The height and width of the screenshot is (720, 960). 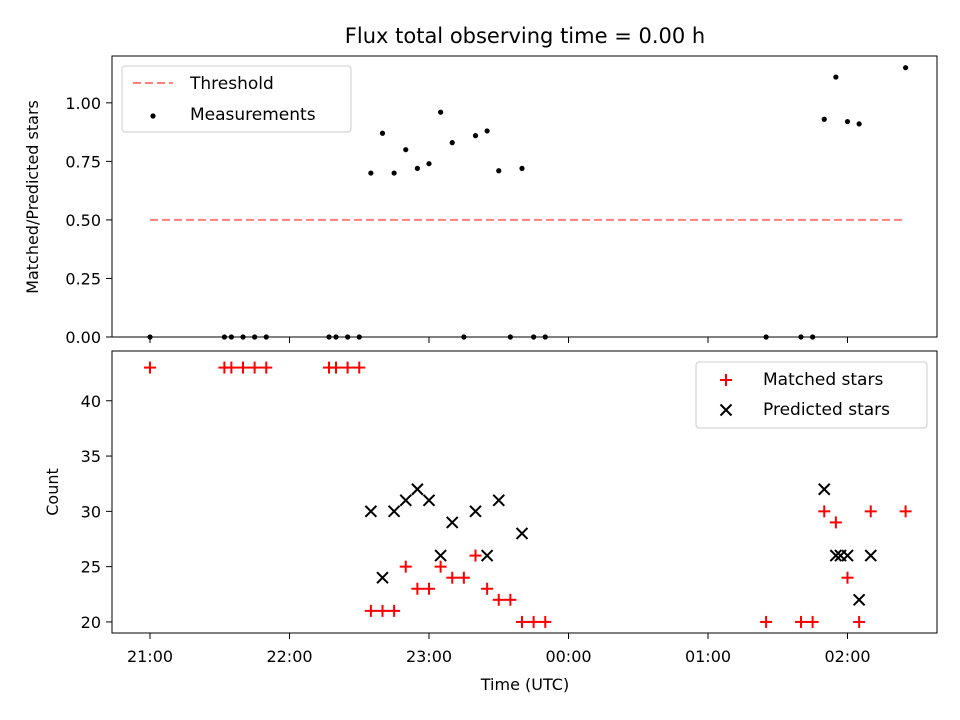 I want to click on bottom-y-tick-label: 35, so click(x=91, y=456).